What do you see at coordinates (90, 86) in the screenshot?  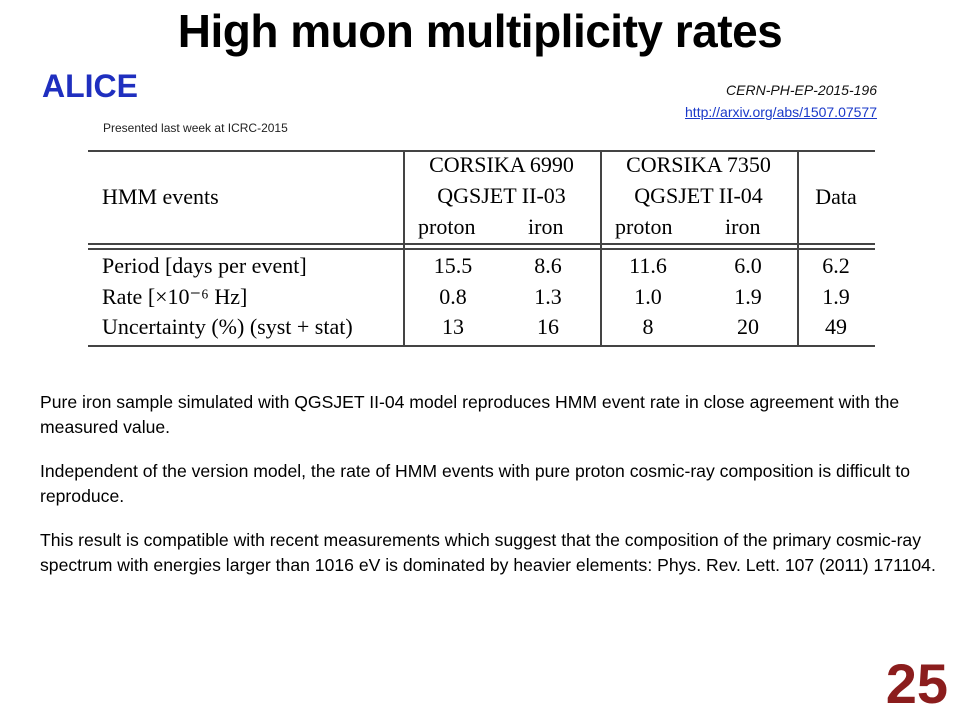 I see `collaboration-label: ALICE` at bounding box center [90, 86].